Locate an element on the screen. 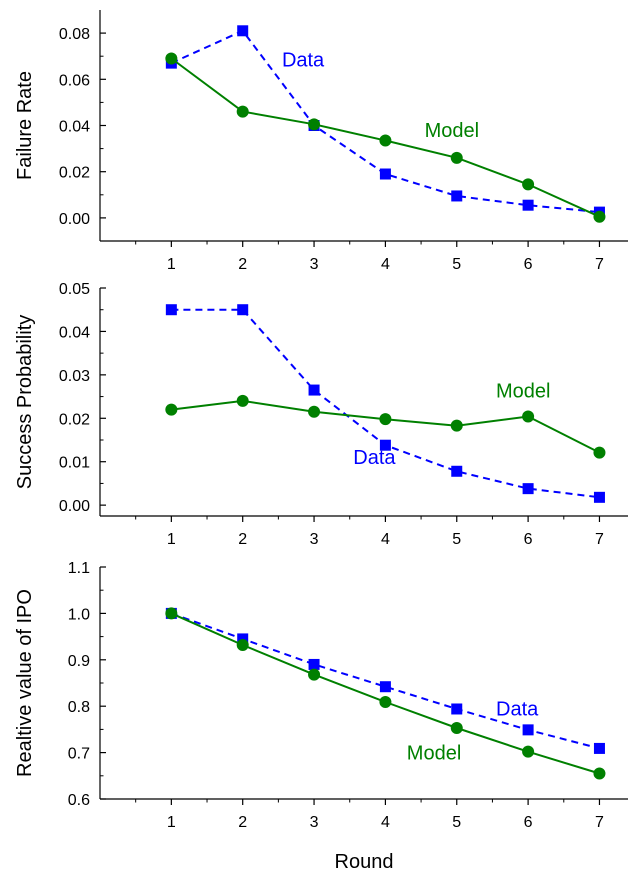  y-tick-label: 0.03 is located at coordinates (74, 376).